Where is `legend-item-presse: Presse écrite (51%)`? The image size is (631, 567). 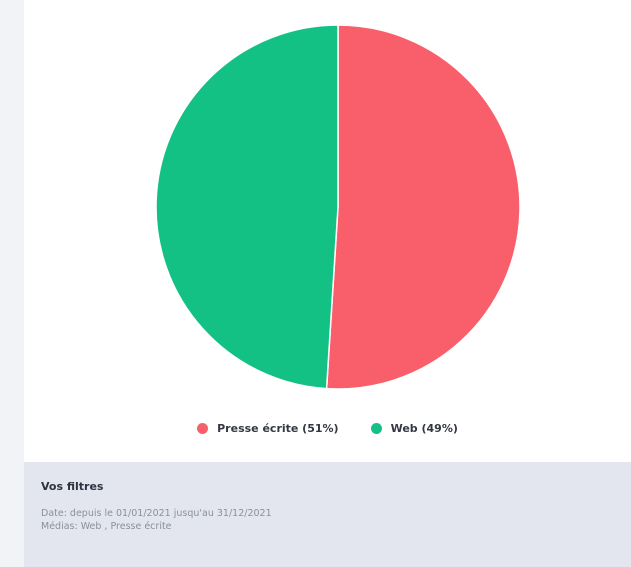
legend-item-presse: Presse écrite (51%) is located at coordinates (268, 428).